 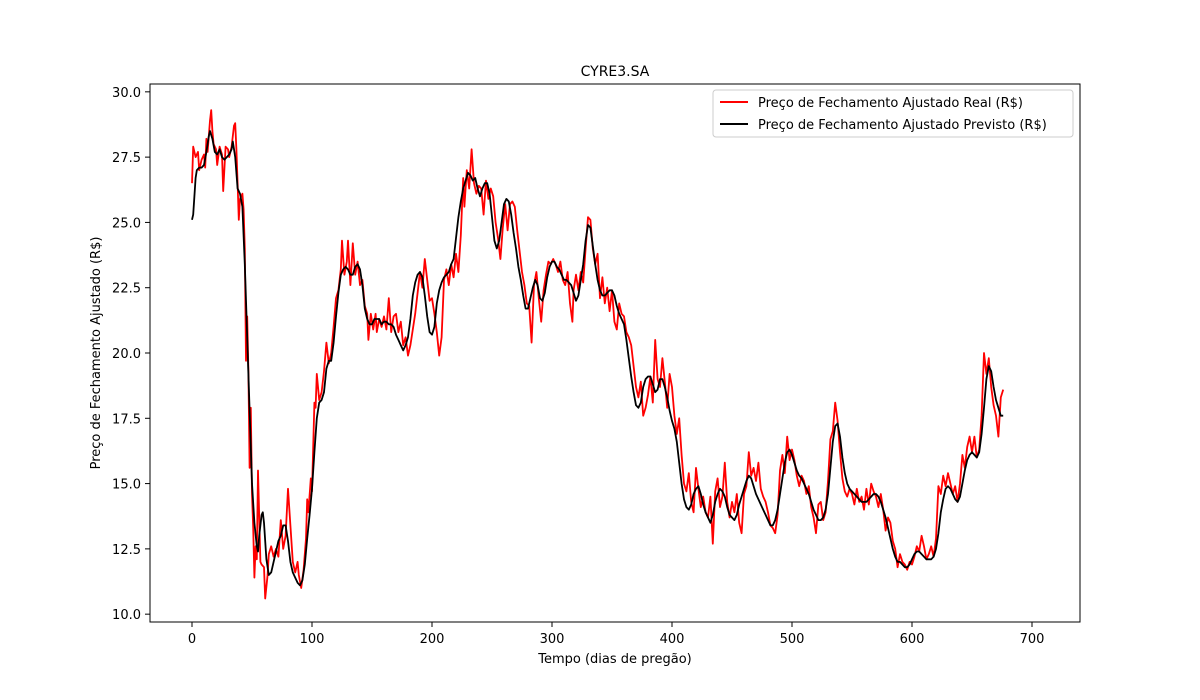 What do you see at coordinates (552, 639) in the screenshot?
I see `x-tick-label: 300` at bounding box center [552, 639].